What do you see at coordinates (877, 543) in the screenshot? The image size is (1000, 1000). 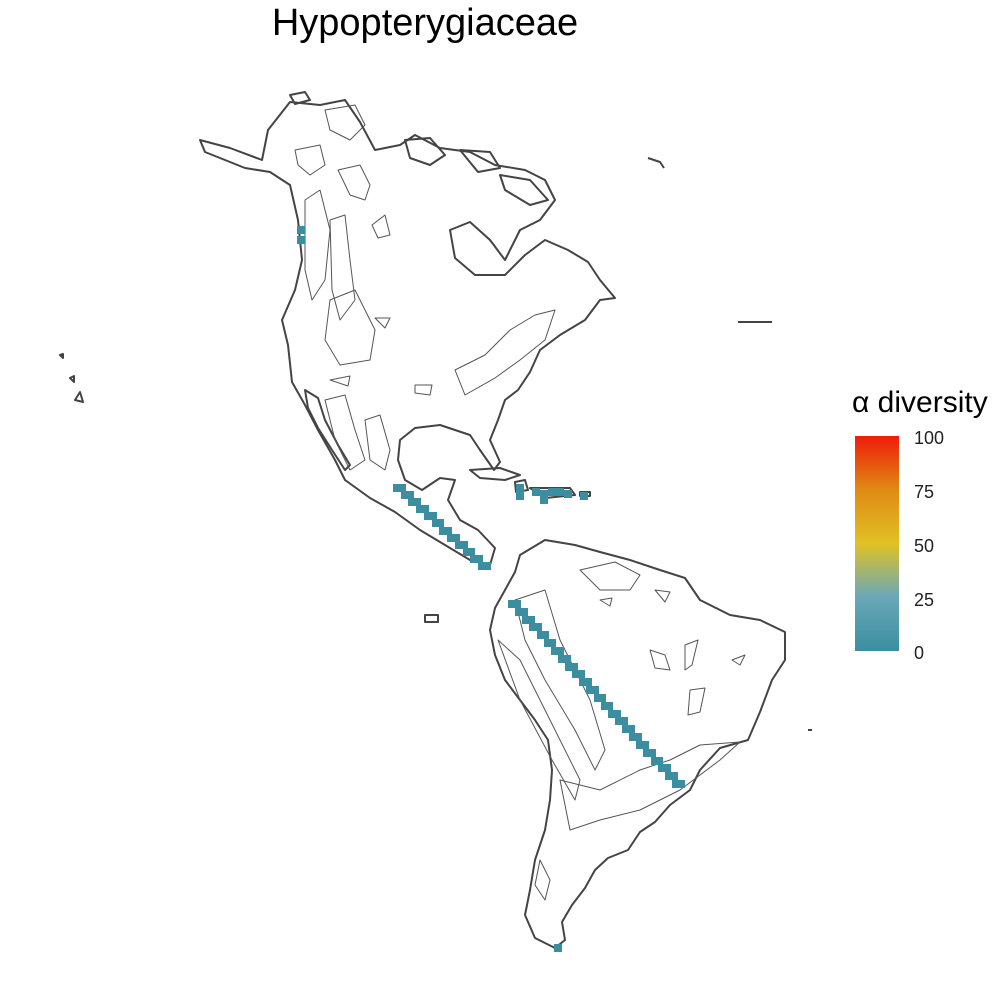 I see `legend-color-bar` at bounding box center [877, 543].